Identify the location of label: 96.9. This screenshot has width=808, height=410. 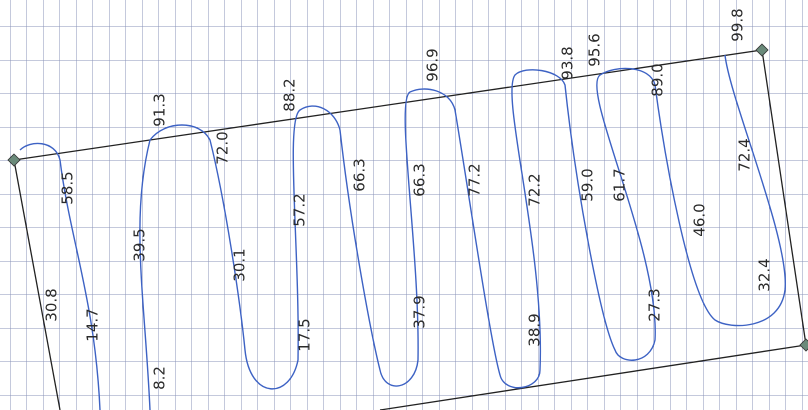
(433, 64).